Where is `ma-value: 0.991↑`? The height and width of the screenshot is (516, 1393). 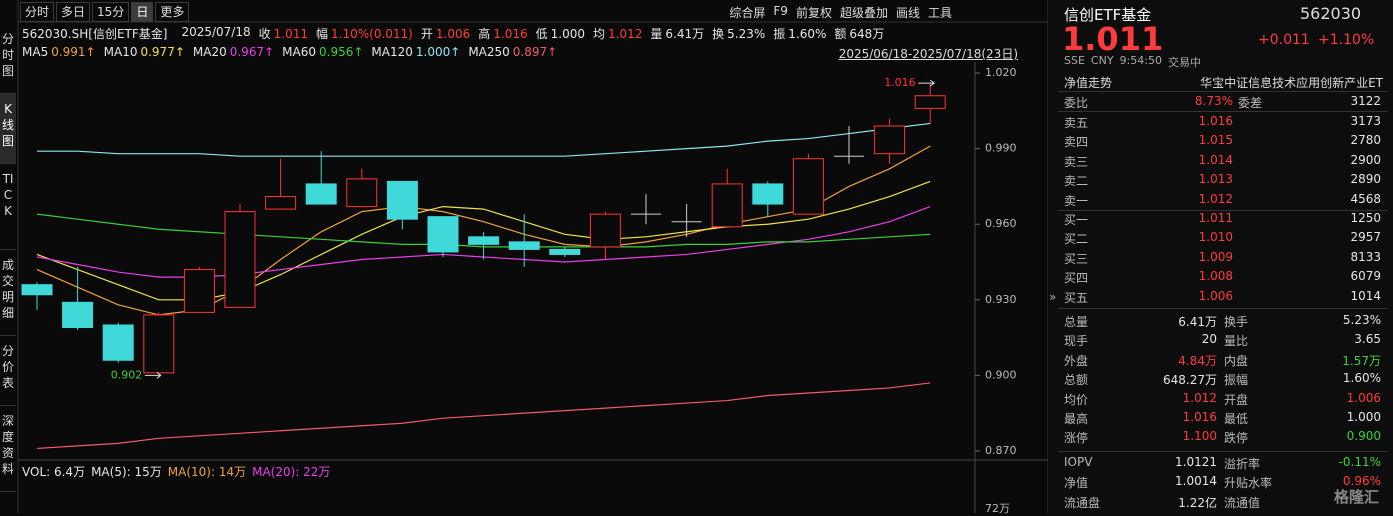
ma-value: 0.991↑ is located at coordinates (73, 52).